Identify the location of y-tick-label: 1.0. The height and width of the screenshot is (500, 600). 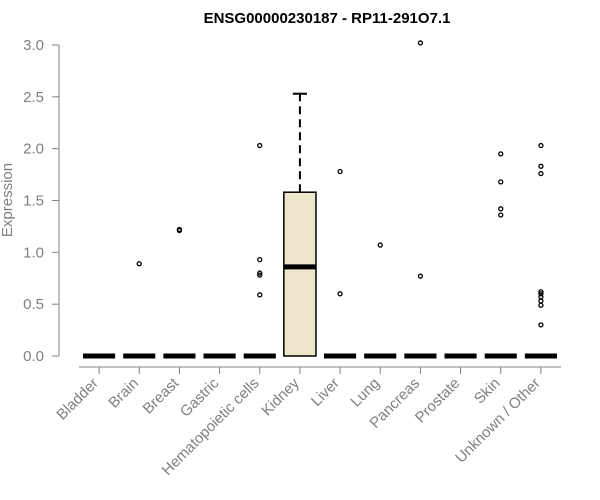
(33, 252).